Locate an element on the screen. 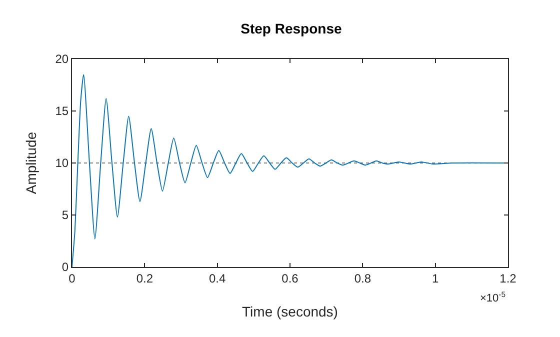 This screenshot has width=560, height=337. x-tick-label: 0.2 is located at coordinates (145, 278).